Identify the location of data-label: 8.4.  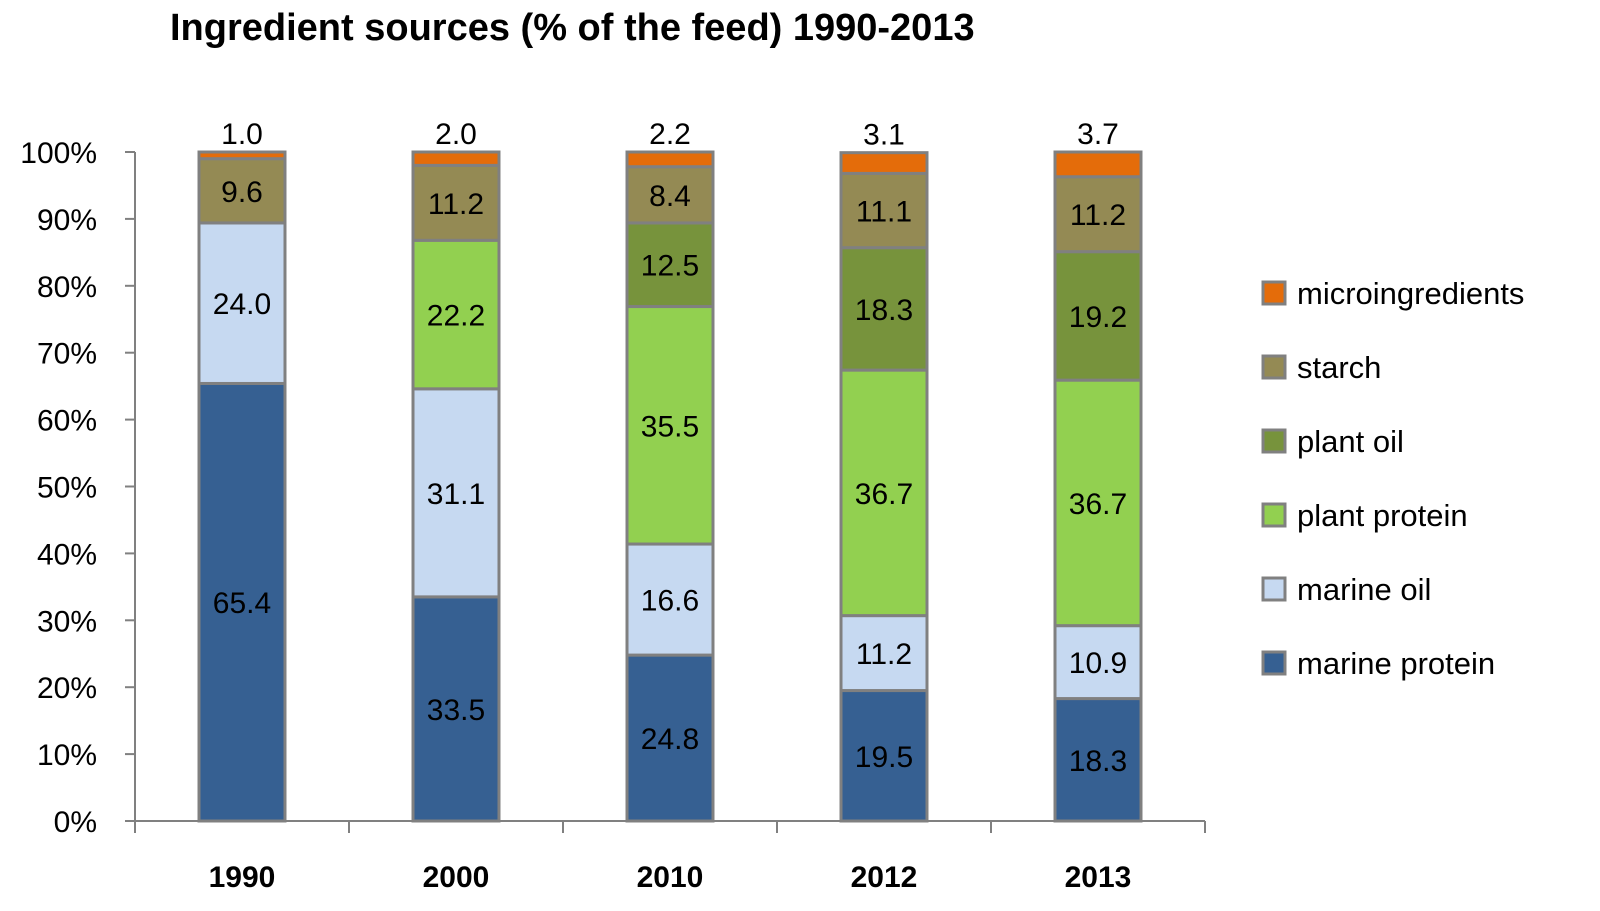
(670, 196).